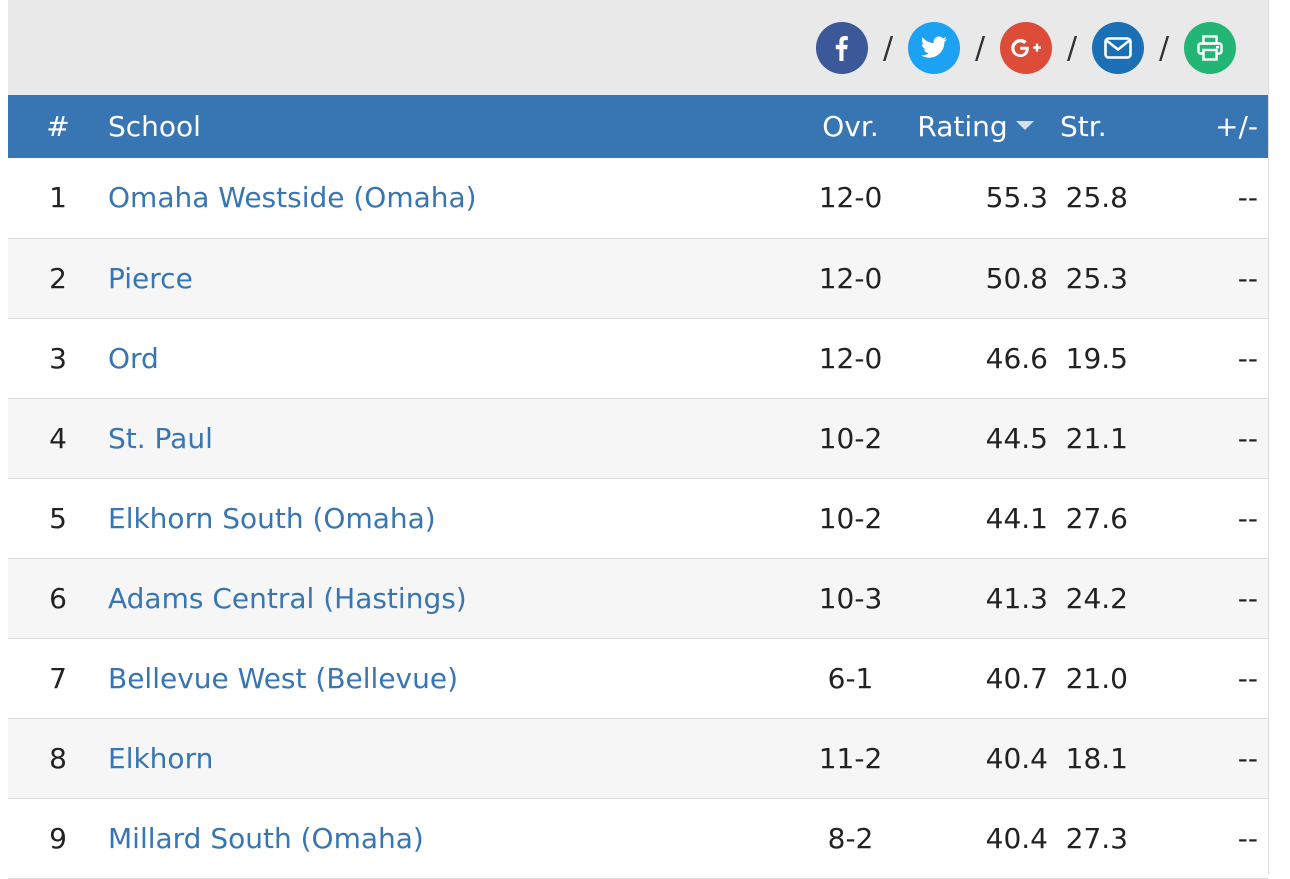  Describe the element at coordinates (154, 126) in the screenshot. I see `column-header-school: School` at that location.